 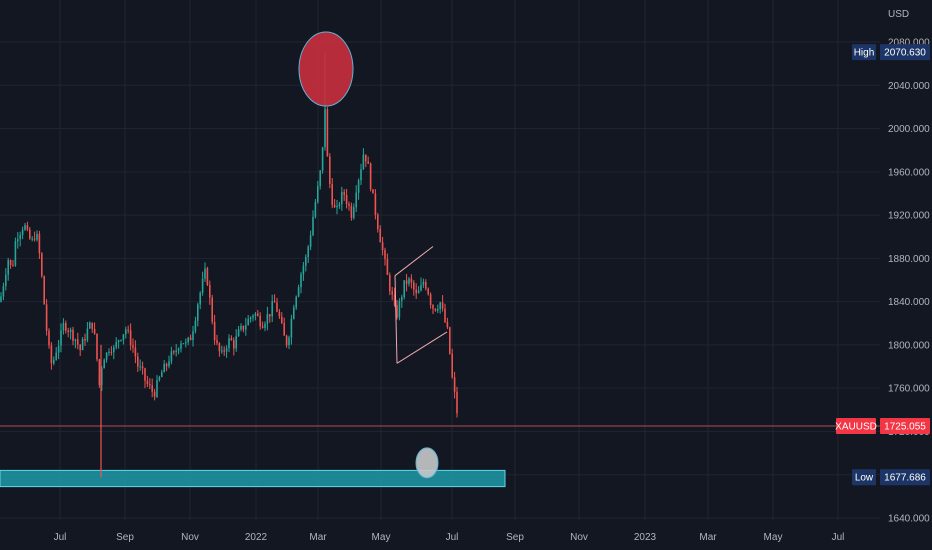 I want to click on low-price-badge-value: 1677.686, so click(x=905, y=478).